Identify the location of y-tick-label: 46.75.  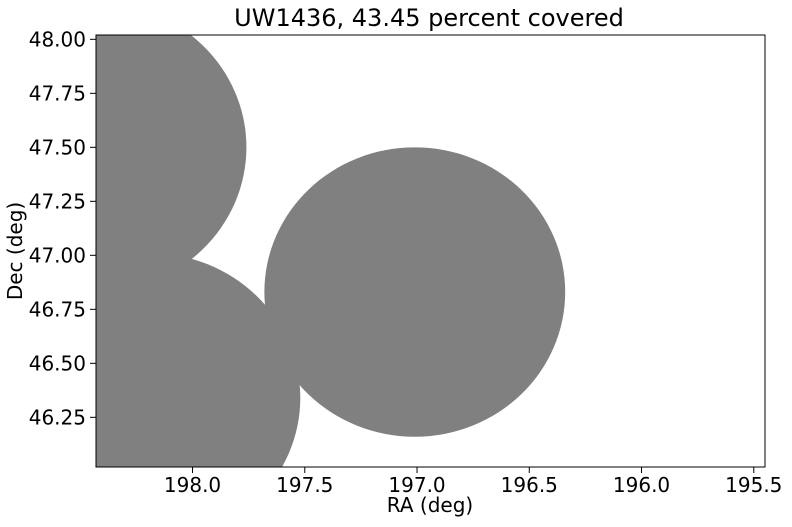
(57, 309).